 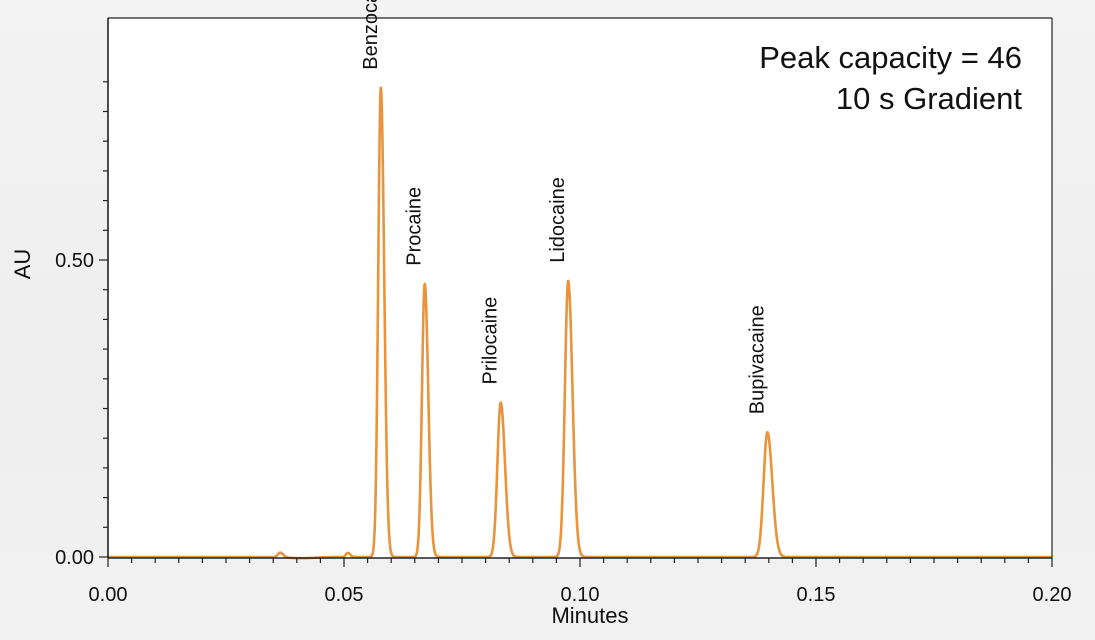 What do you see at coordinates (816, 595) in the screenshot?
I see `x-tick-label: 0.15` at bounding box center [816, 595].